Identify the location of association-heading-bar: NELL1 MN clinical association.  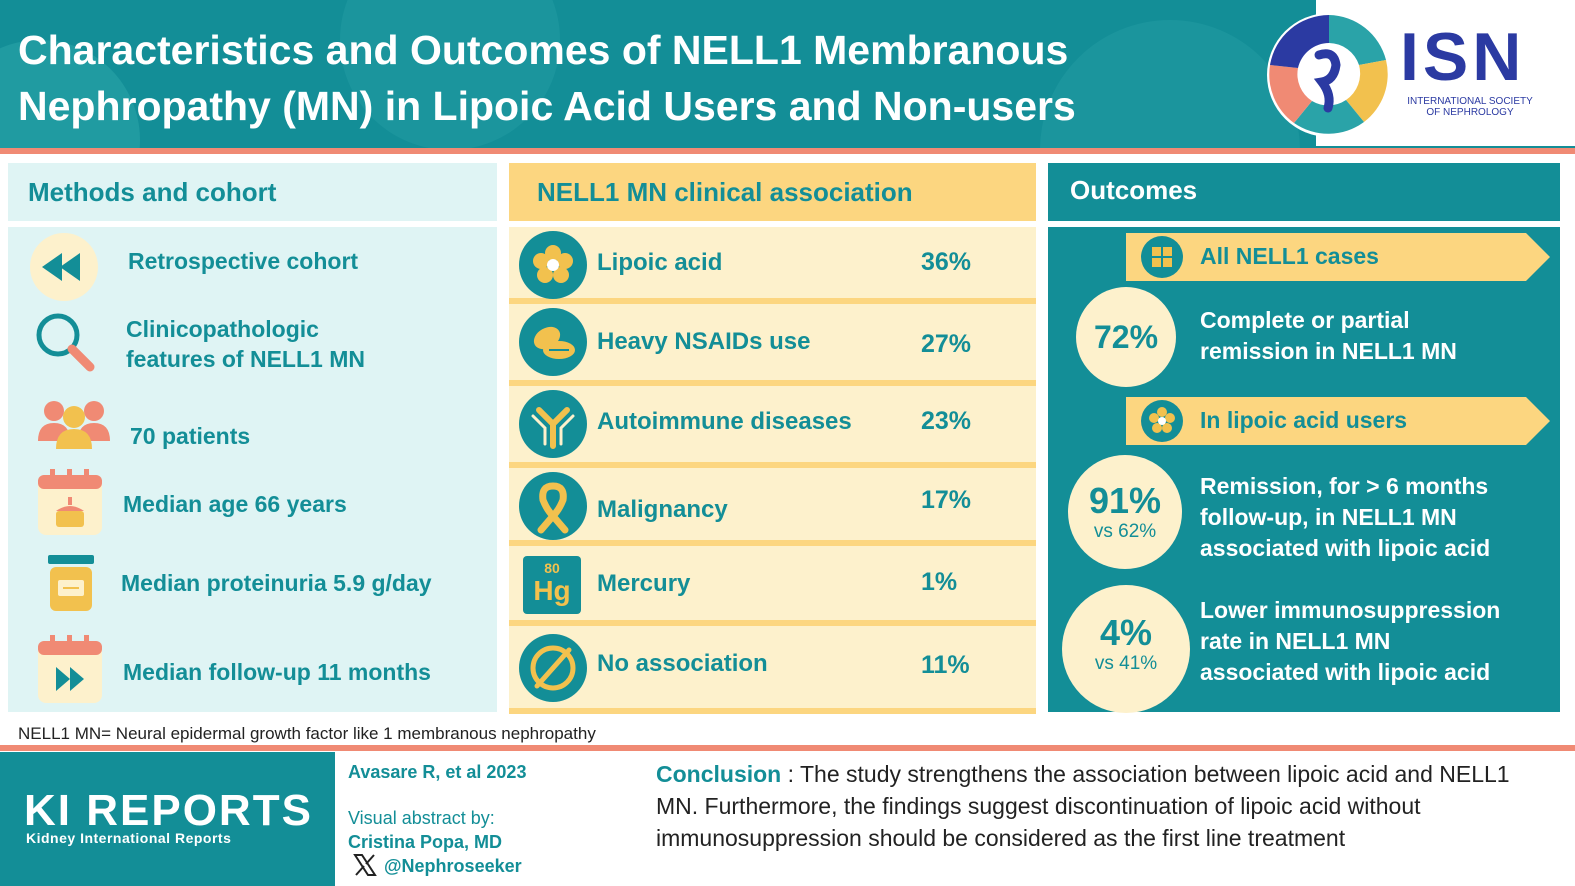
(772, 192).